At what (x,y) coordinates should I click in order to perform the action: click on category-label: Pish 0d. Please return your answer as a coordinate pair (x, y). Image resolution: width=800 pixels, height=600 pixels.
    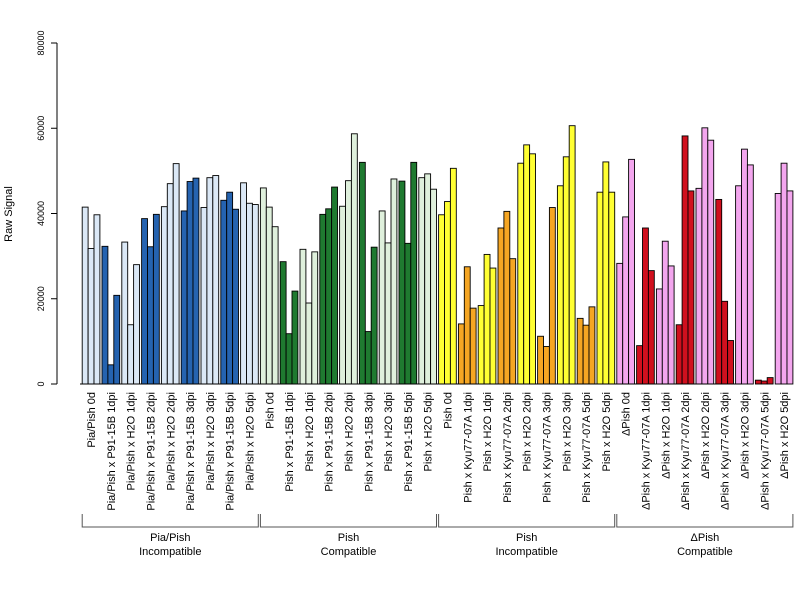
    Looking at the image, I should click on (448, 410).